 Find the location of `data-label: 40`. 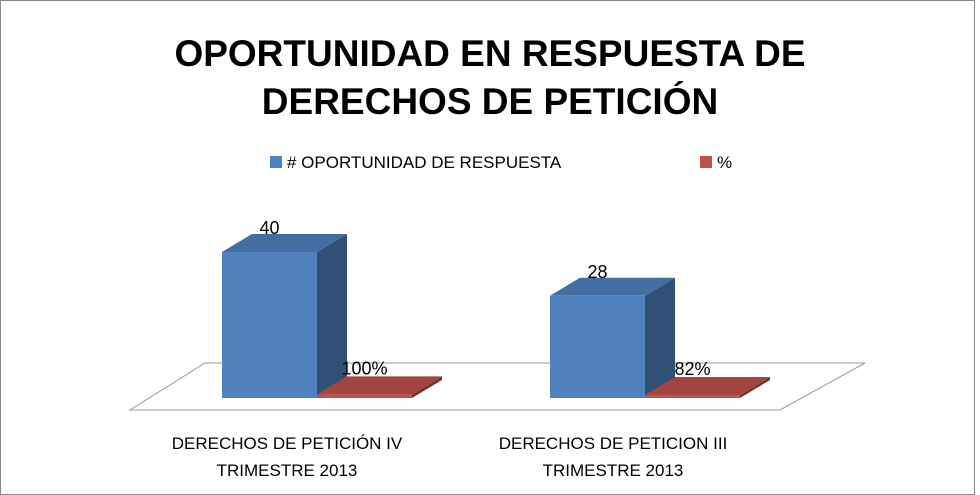

data-label: 40 is located at coordinates (269, 228).